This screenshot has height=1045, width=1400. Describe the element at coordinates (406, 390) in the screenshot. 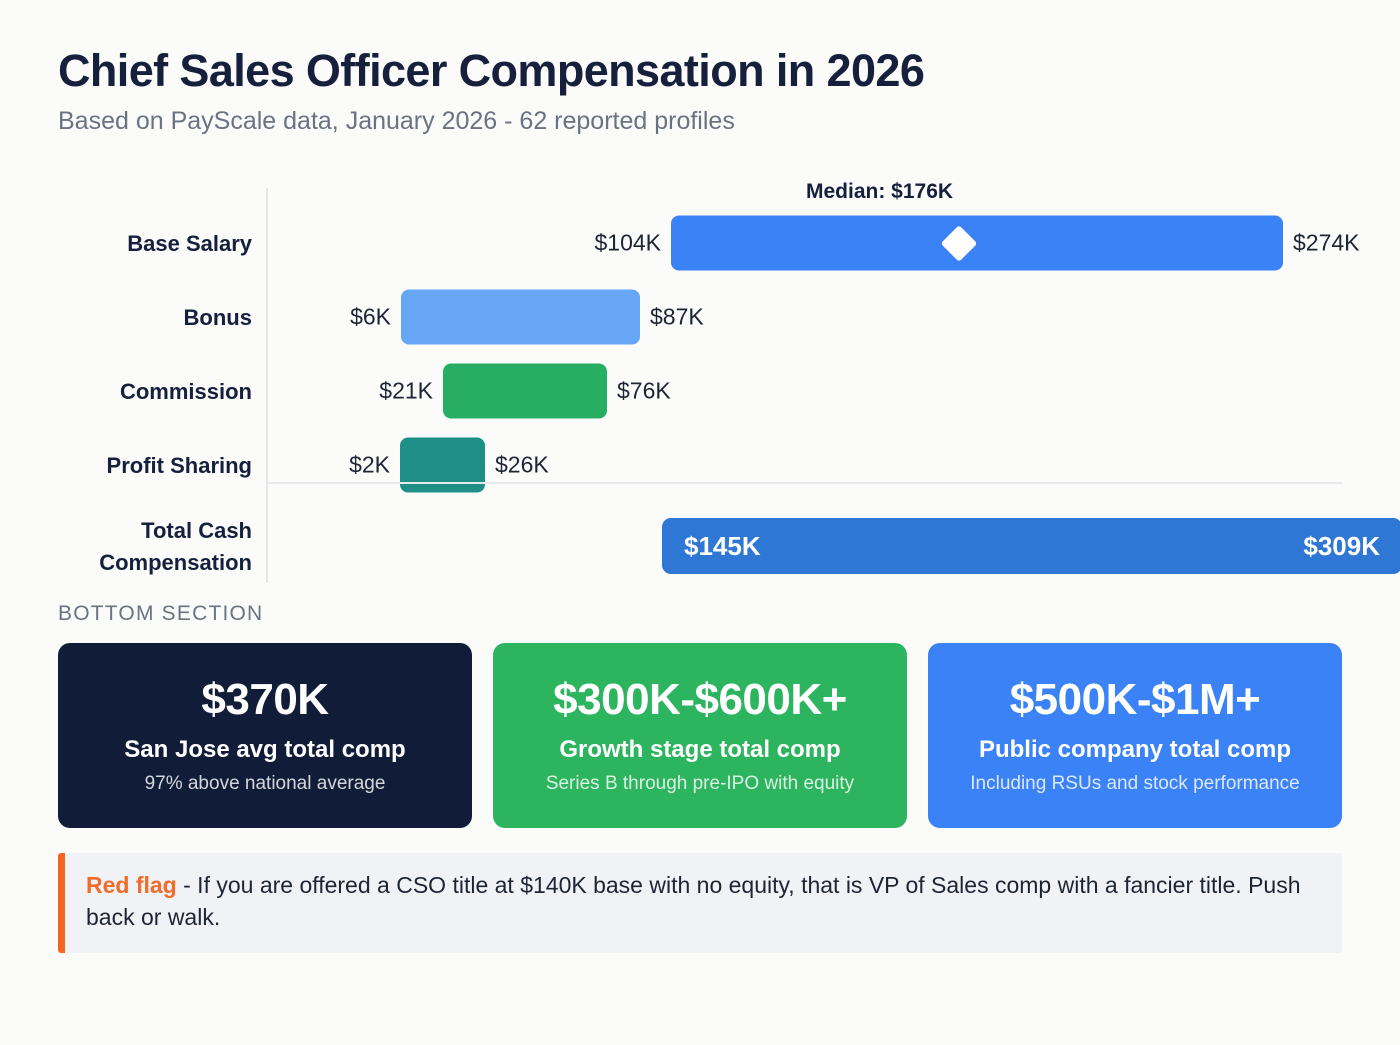

I see `low-value-commission: $21K` at that location.